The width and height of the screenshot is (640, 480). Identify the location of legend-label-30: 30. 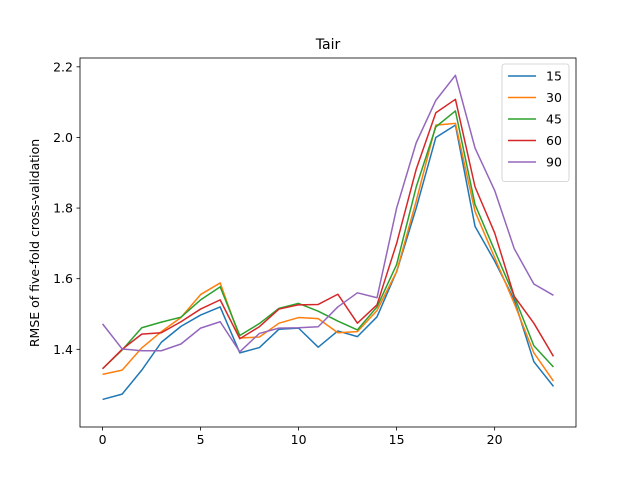
(554, 97).